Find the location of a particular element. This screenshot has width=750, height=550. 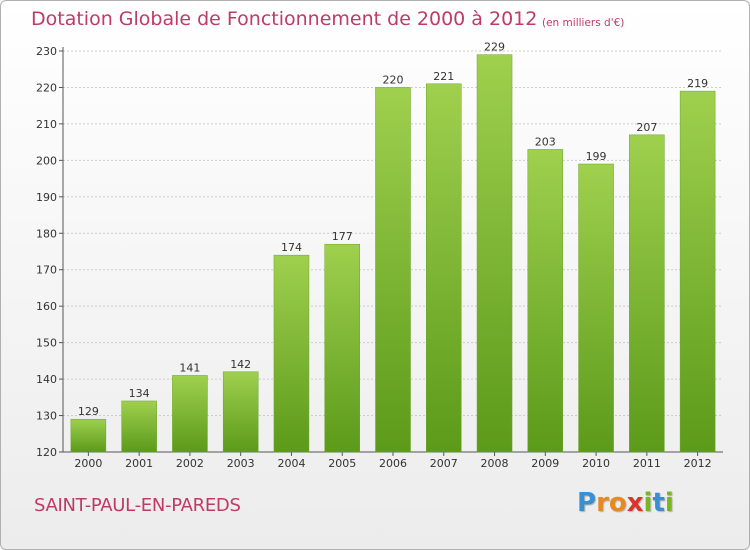

logo-letter: o is located at coordinates (617, 503).